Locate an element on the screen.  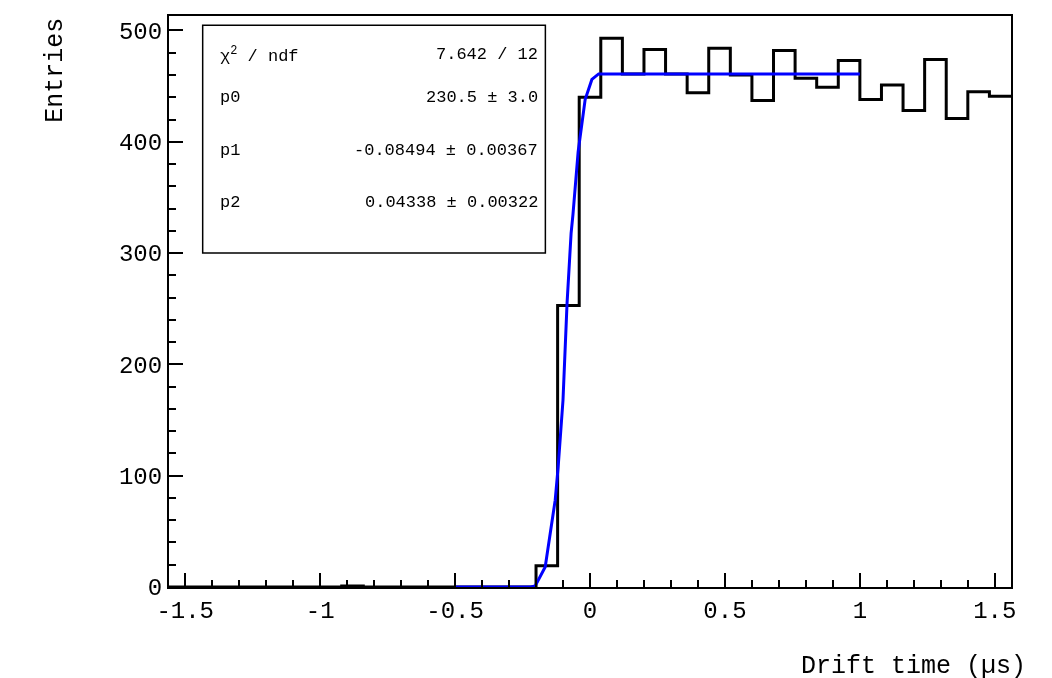
x-tick-label: 0.5 is located at coordinates (725, 611).